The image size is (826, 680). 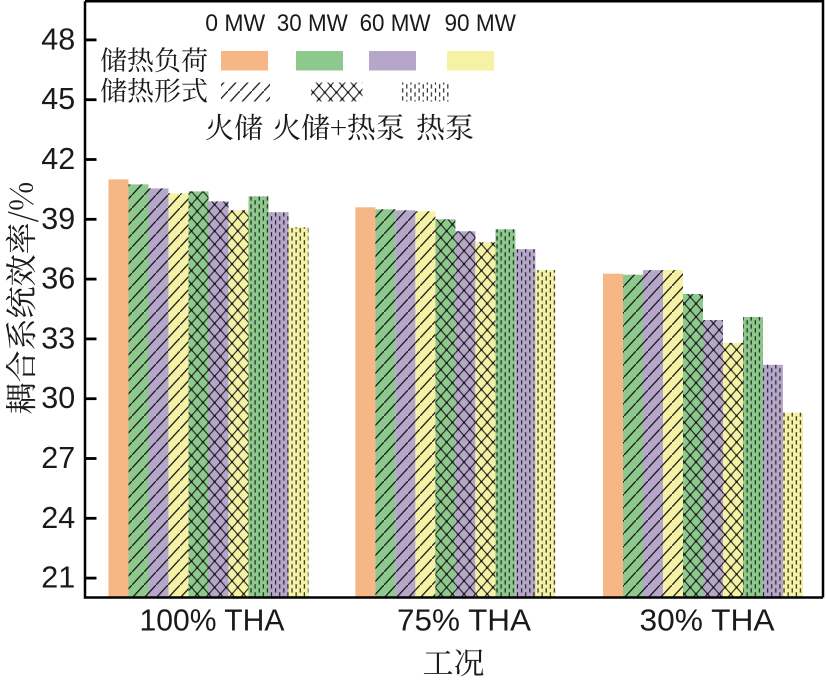 I want to click on svg-text: 42, so click(x=58, y=159).